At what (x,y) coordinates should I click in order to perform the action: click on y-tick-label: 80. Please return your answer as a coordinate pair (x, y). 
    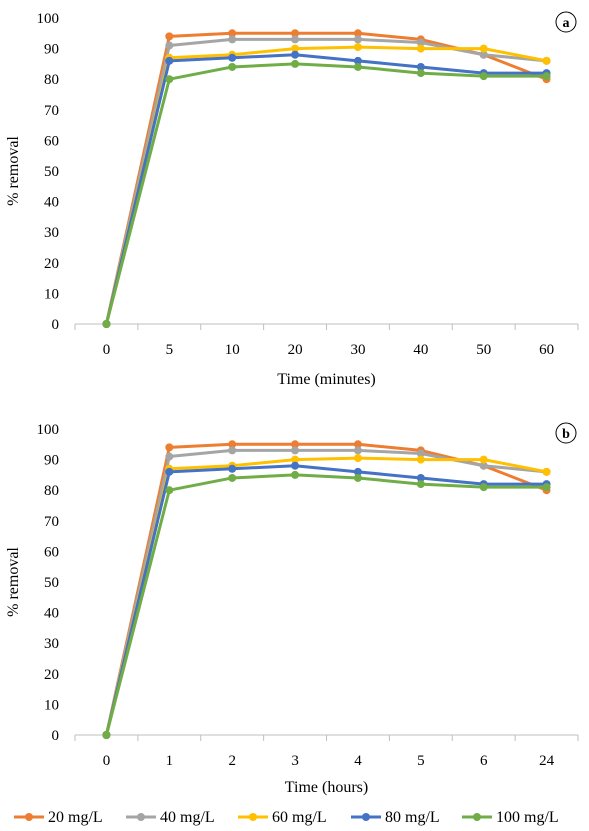
    Looking at the image, I should click on (51, 491).